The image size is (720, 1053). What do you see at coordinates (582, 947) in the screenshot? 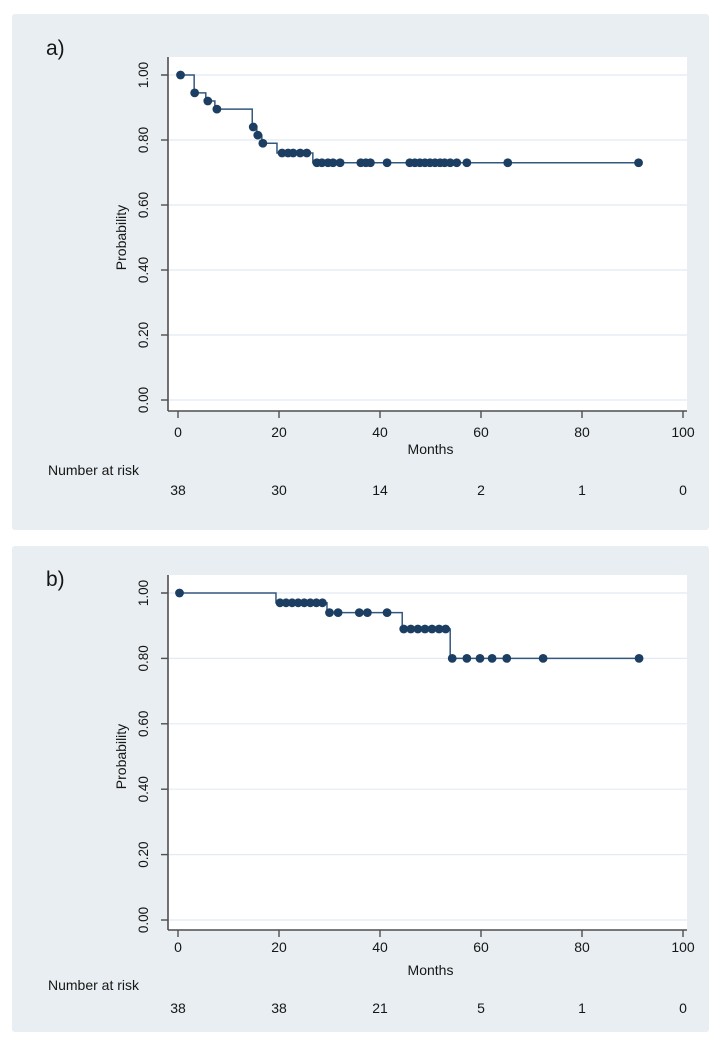
I see `x-tick-label: 80` at bounding box center [582, 947].